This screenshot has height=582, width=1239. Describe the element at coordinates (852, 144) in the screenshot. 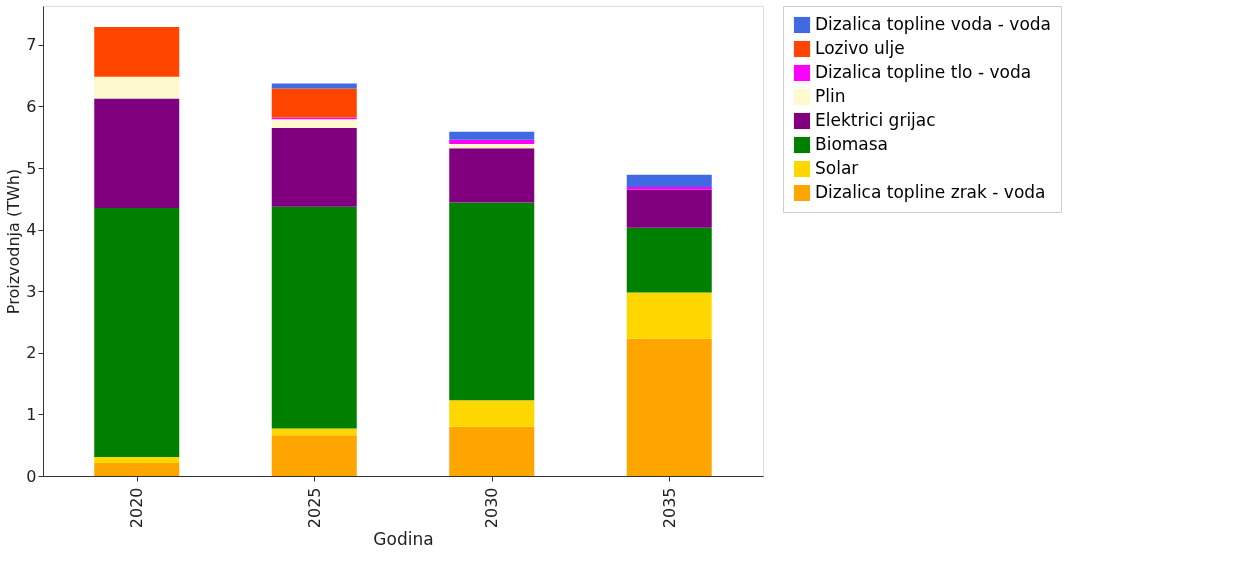

I see `legend-label: Biomasa` at that location.